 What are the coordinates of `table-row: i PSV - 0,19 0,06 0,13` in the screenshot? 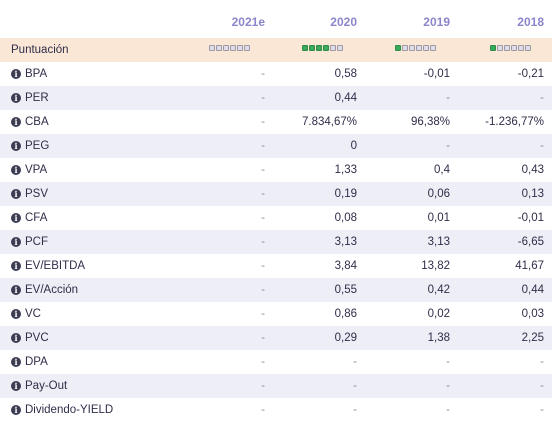 It's located at (276, 194).